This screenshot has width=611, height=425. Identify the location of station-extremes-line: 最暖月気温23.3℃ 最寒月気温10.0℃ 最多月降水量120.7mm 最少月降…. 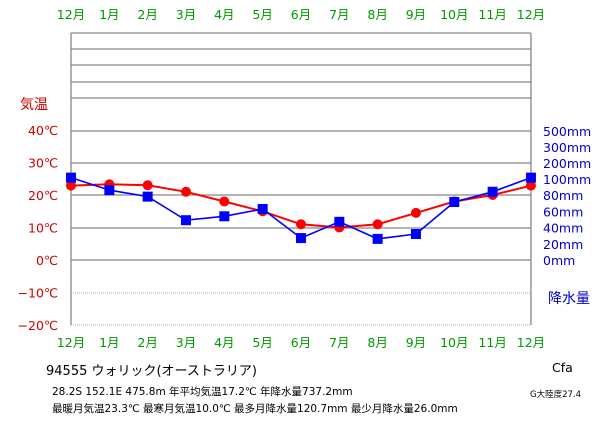
(255, 409).